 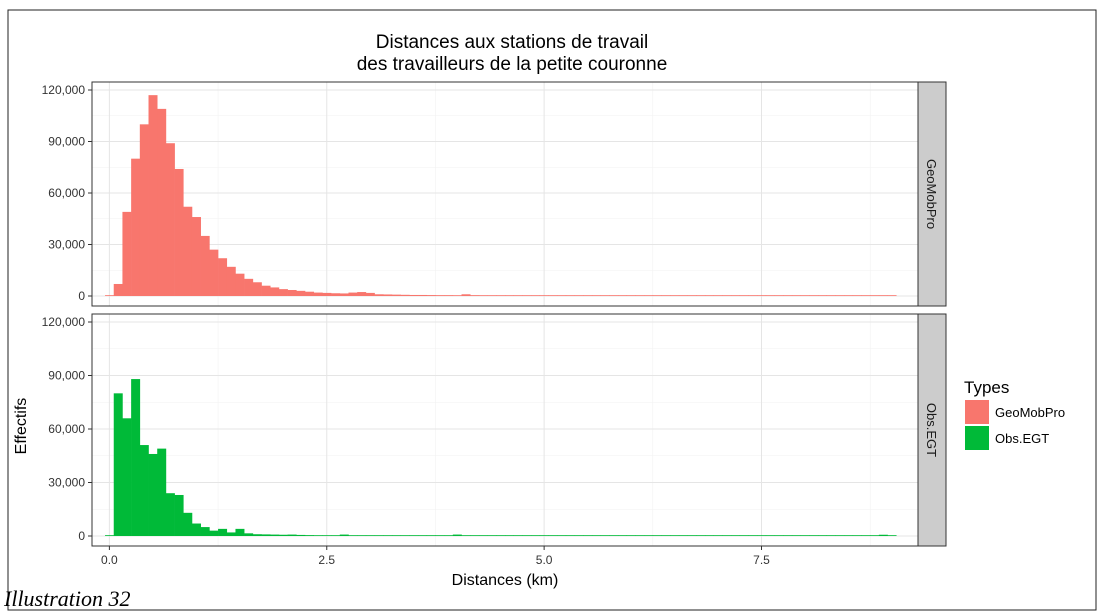 I want to click on chart-title-line-2: des travailleurs de la petite couronne, so click(x=512, y=64).